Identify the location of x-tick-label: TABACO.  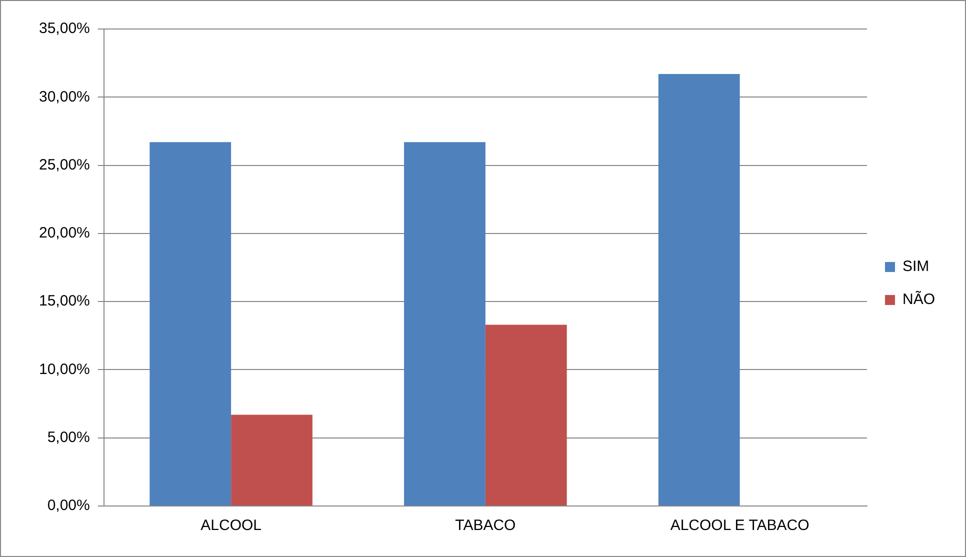
(485, 525).